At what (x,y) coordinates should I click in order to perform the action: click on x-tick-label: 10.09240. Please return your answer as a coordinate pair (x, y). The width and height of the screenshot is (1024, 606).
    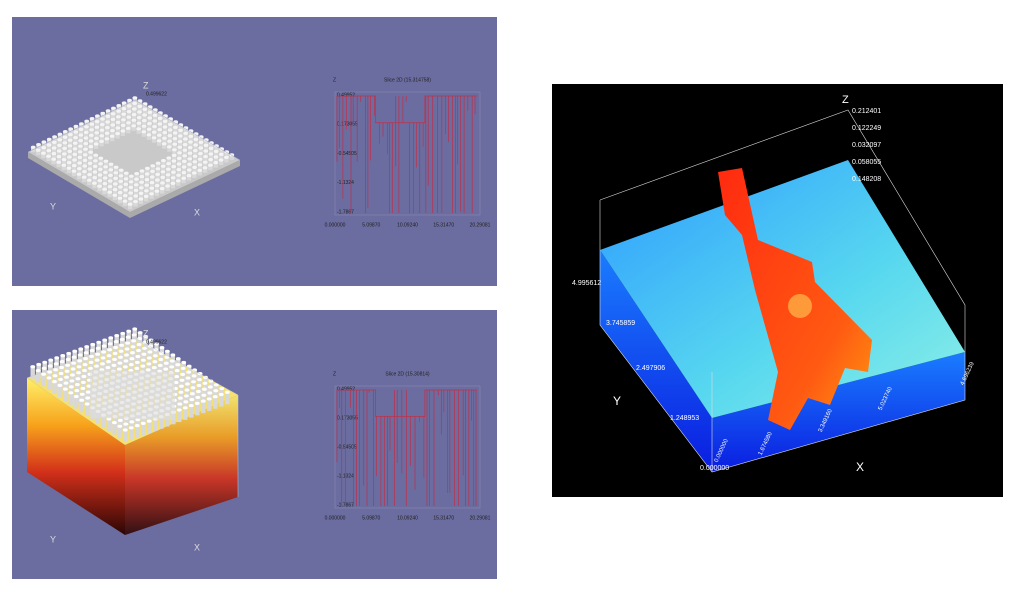
    Looking at the image, I should click on (407, 518).